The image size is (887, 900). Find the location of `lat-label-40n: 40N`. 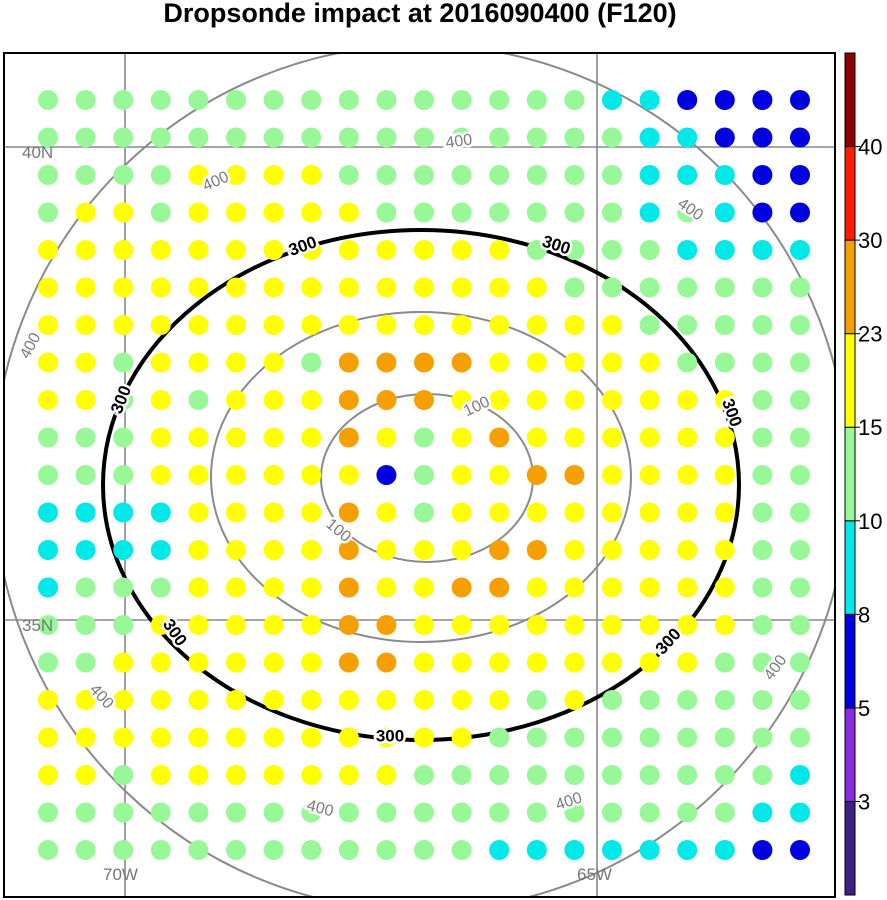

lat-label-40n: 40N is located at coordinates (37, 152).